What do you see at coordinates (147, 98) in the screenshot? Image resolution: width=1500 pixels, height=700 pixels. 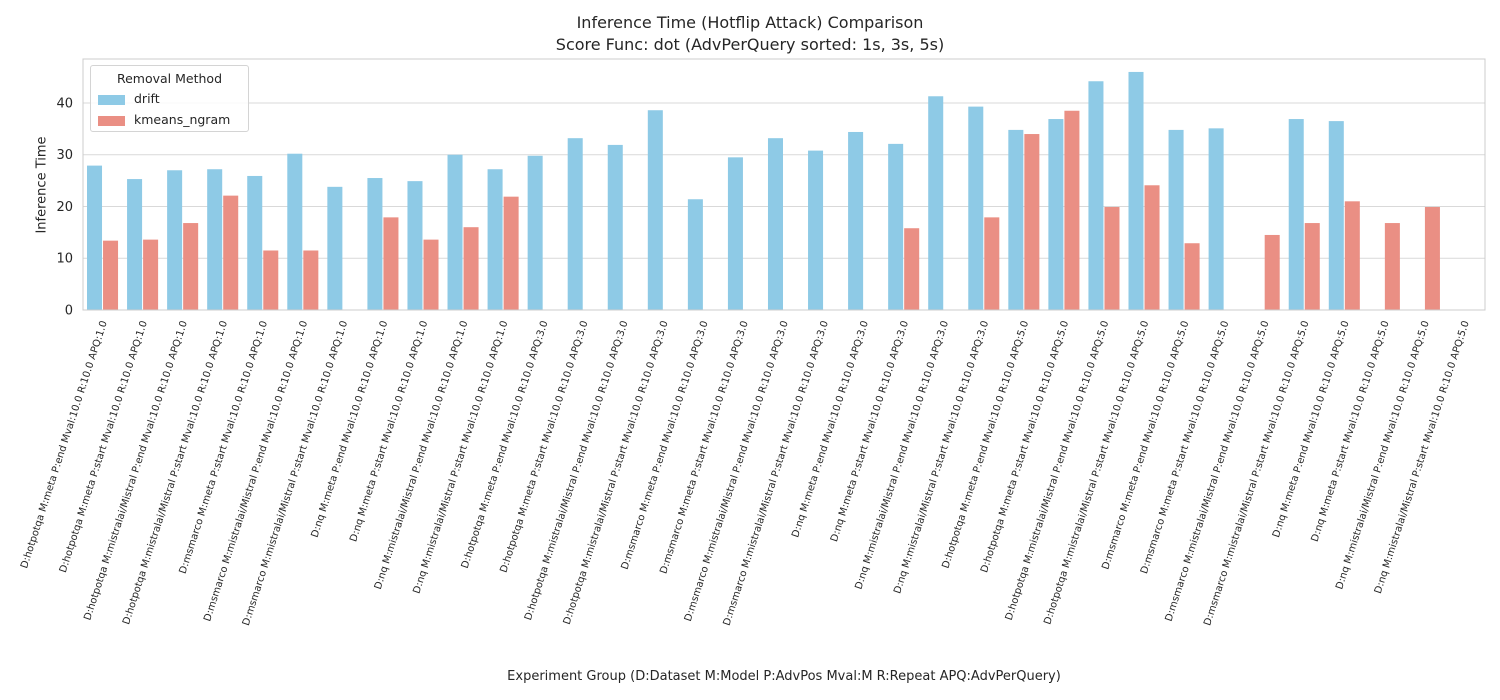 I see `legend-label-drift: drift` at bounding box center [147, 98].